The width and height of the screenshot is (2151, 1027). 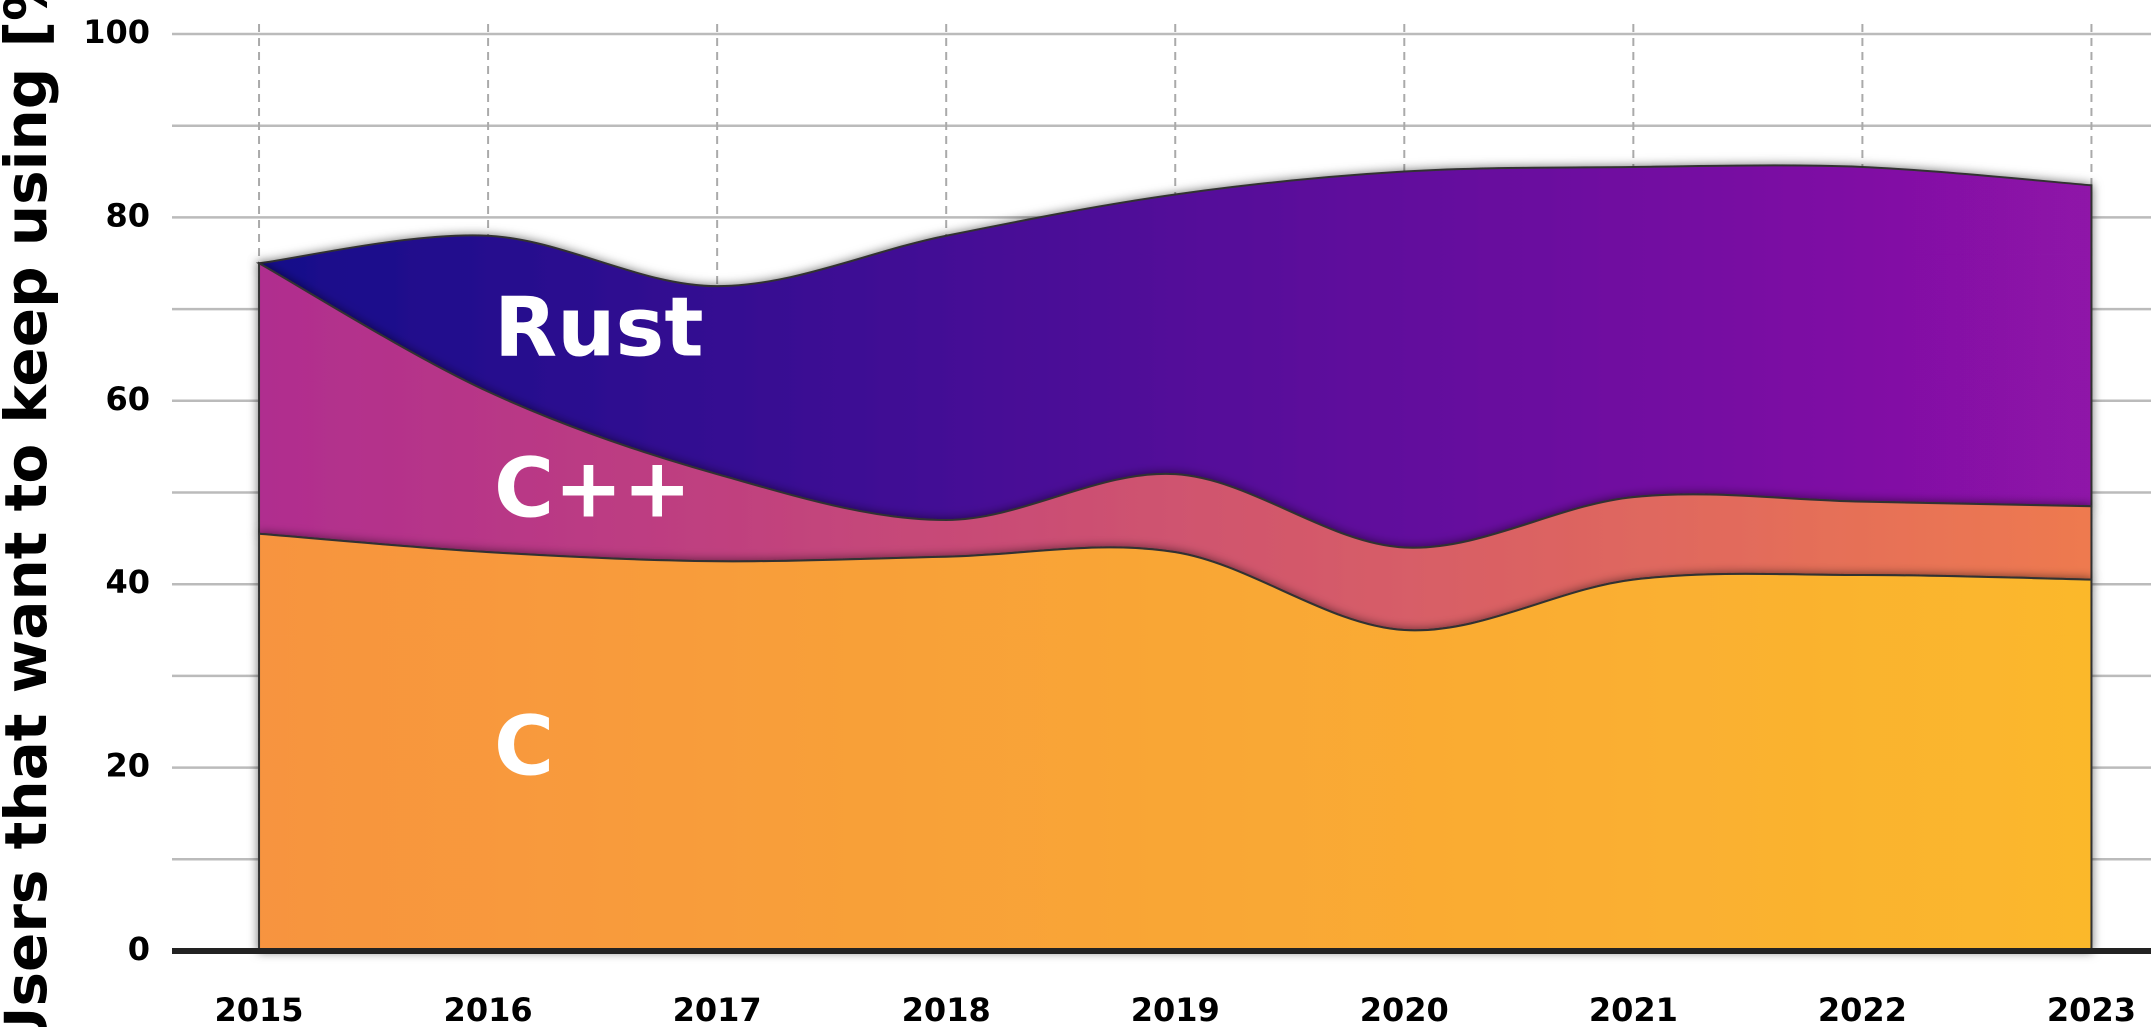 What do you see at coordinates (488, 1009) in the screenshot?
I see `x-tick-label: 2016` at bounding box center [488, 1009].